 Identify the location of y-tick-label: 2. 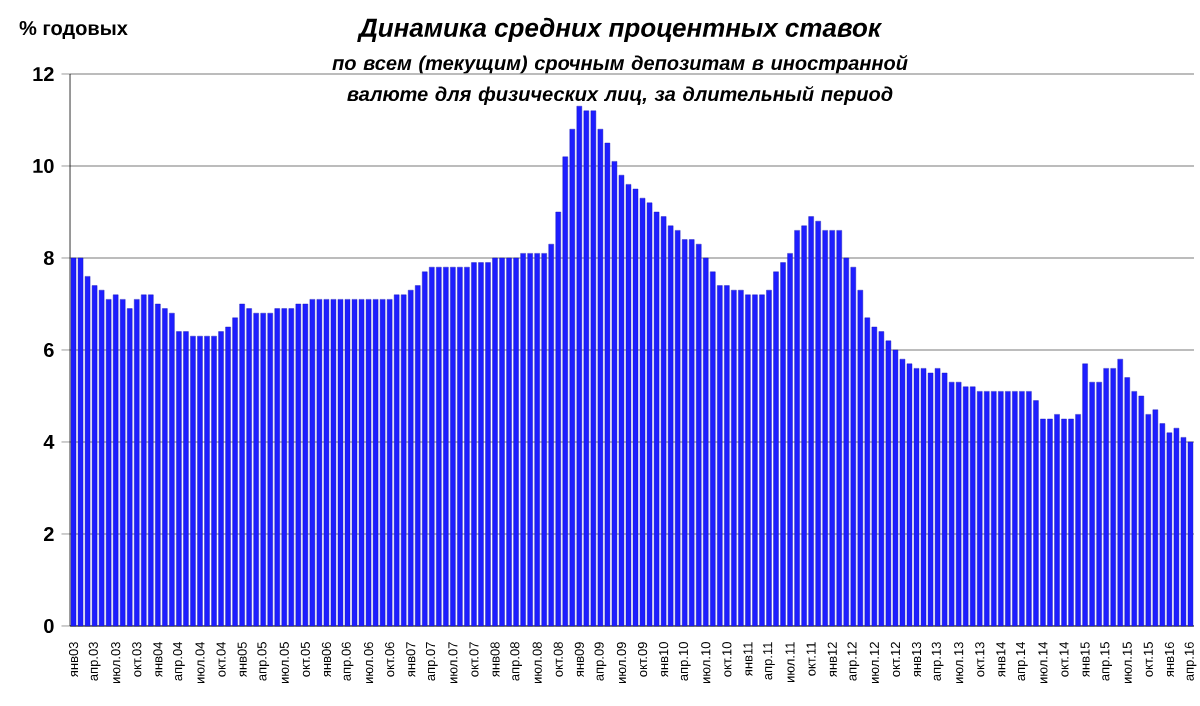
(48, 534).